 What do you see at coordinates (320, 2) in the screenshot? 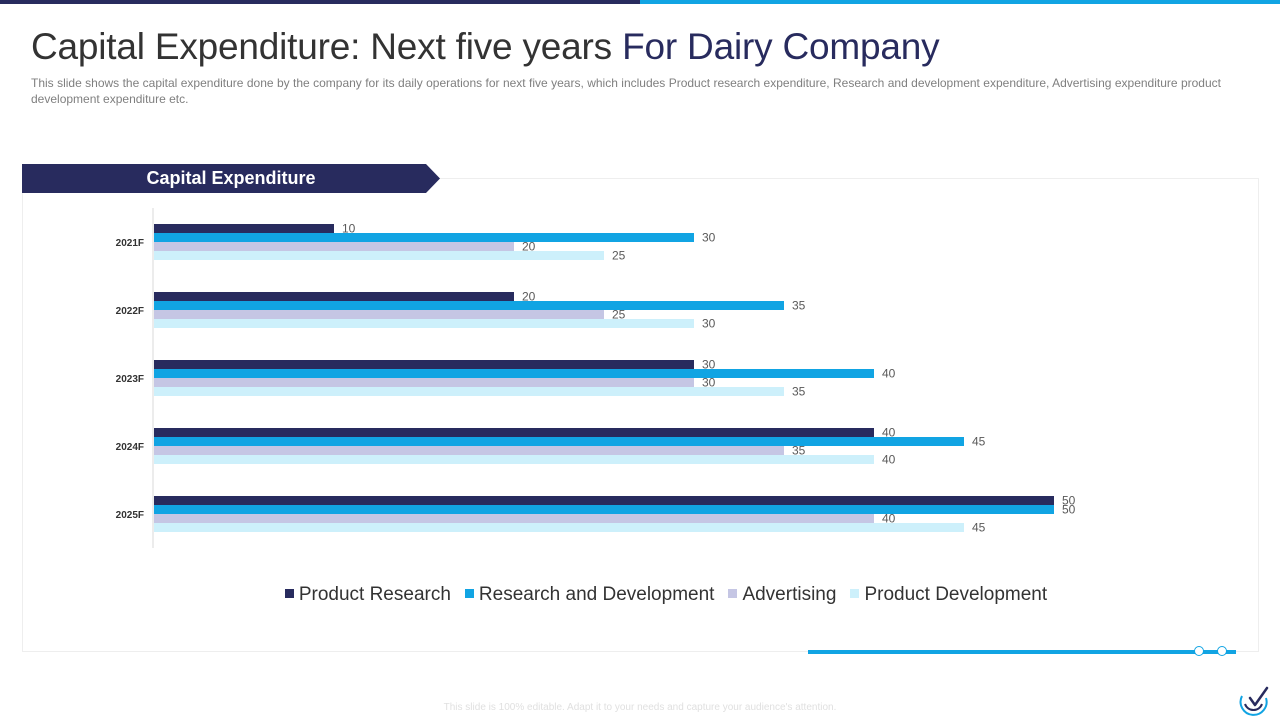
I see `top-accent-bar-dark` at bounding box center [320, 2].